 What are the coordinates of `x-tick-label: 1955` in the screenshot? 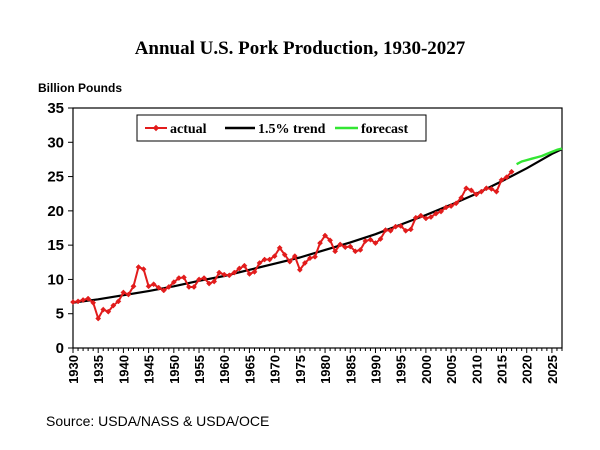 It's located at (199, 369).